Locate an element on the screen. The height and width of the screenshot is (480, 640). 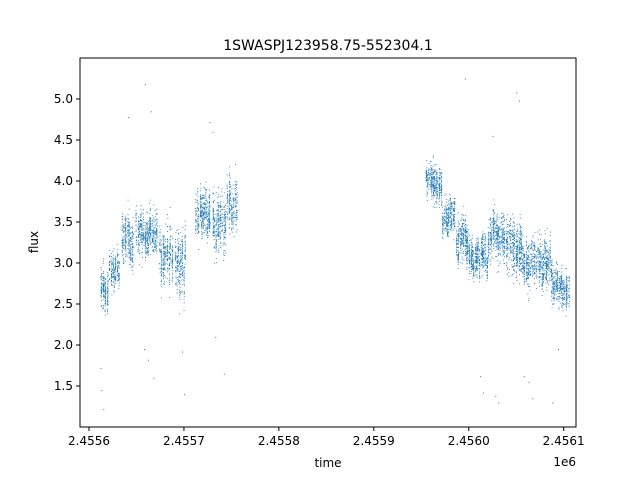
chart-title: 1SWASPJ123958.75-552304.1 is located at coordinates (327, 46).